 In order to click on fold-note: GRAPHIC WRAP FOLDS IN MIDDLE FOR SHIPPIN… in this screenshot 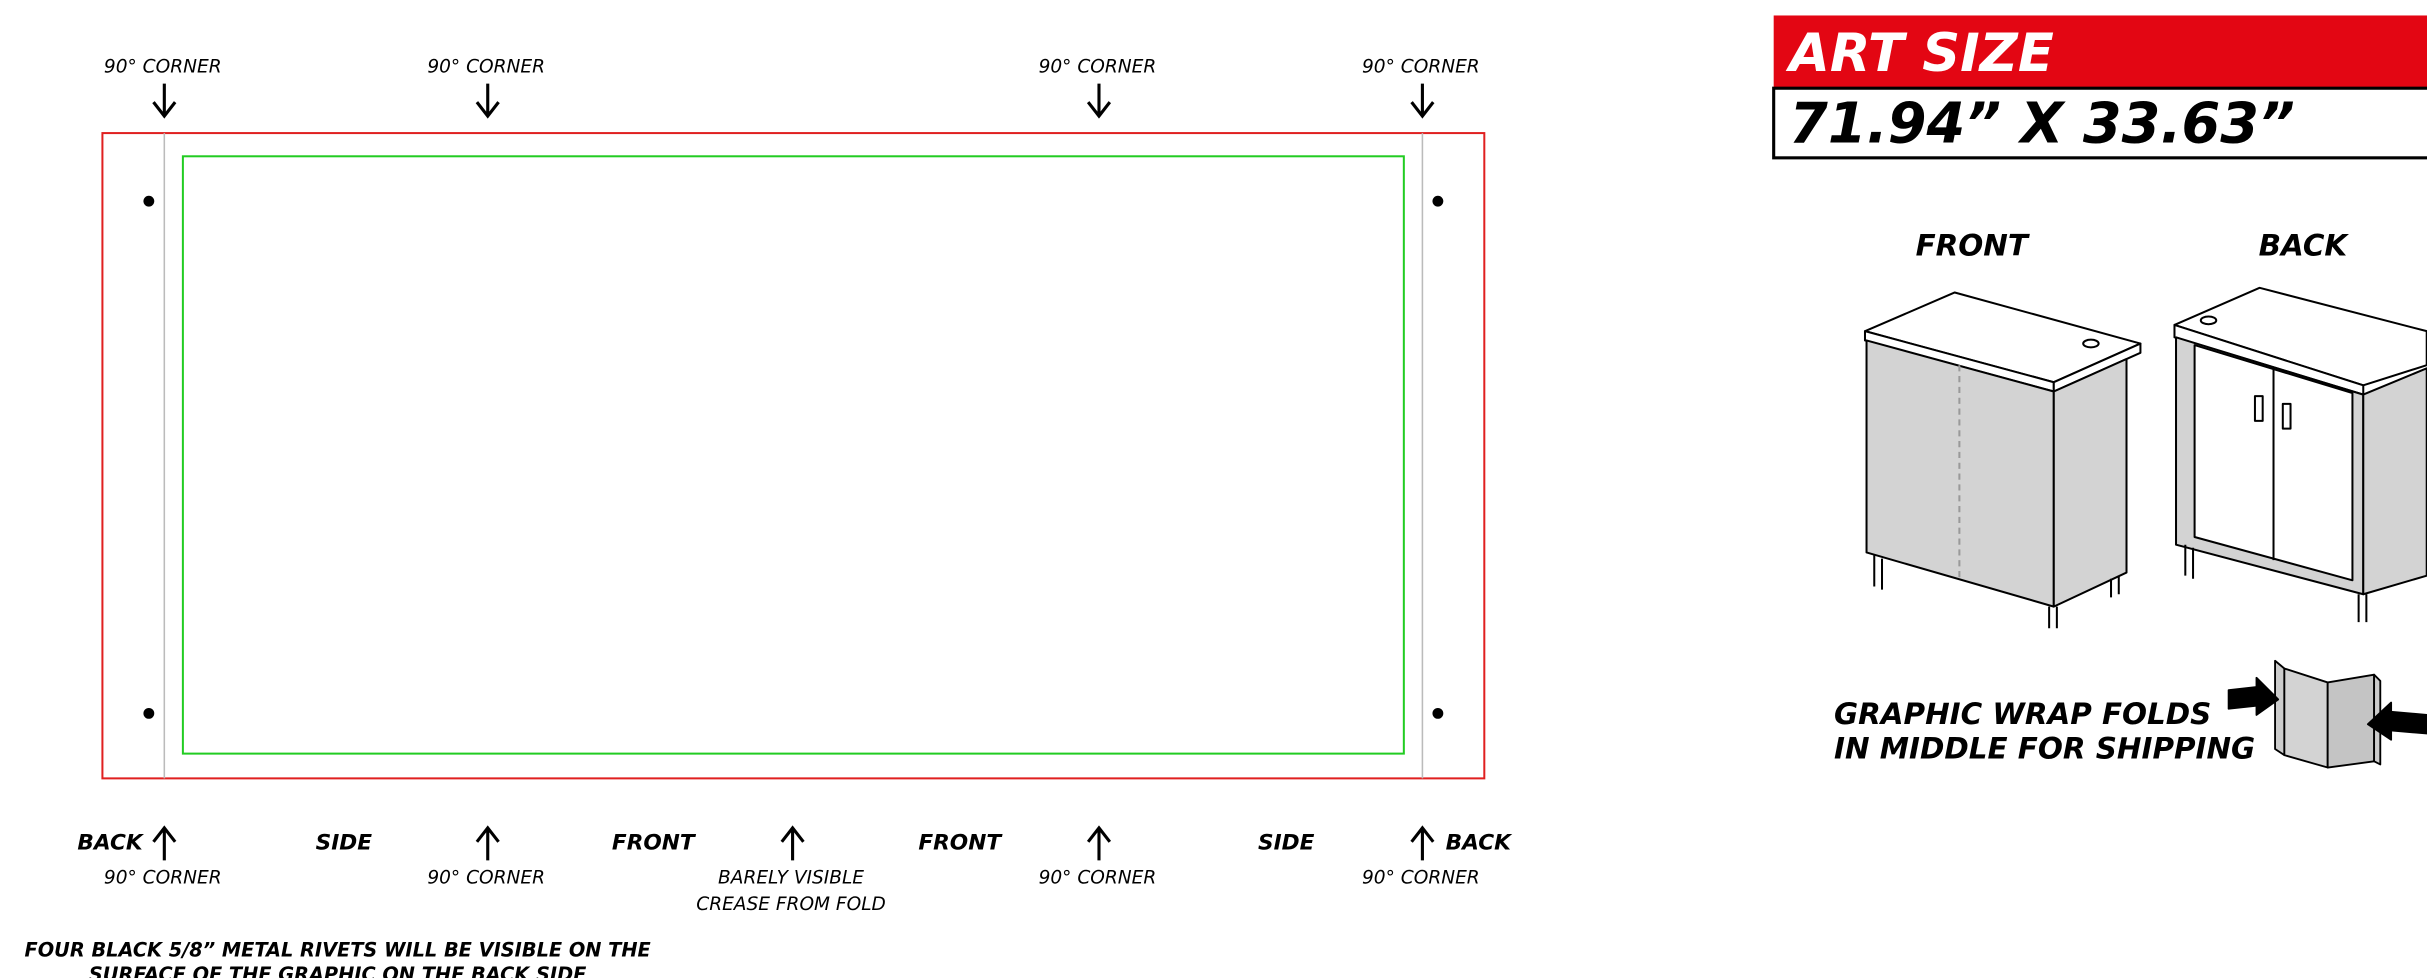, I will do `click(2044, 731)`.